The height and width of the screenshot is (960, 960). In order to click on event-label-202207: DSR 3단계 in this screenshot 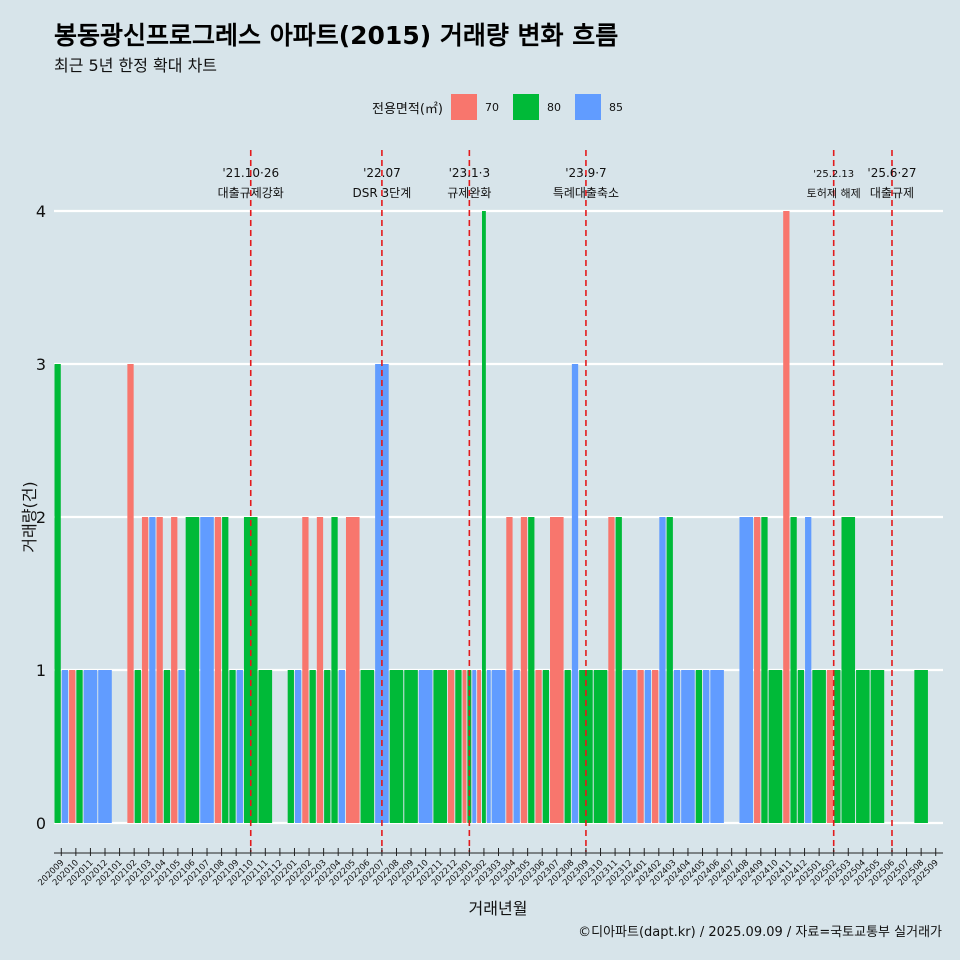, I will do `click(382, 193)`.